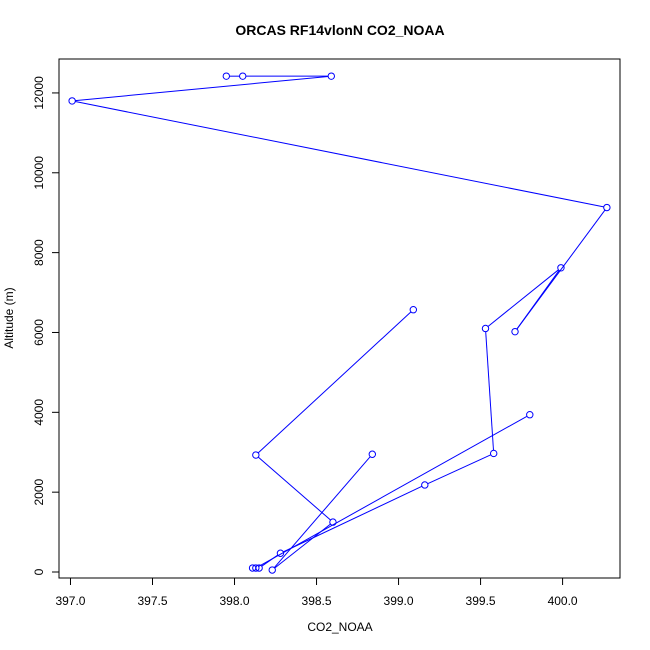 The image size is (650, 650). I want to click on x-tick-label: 398.0, so click(235, 601).